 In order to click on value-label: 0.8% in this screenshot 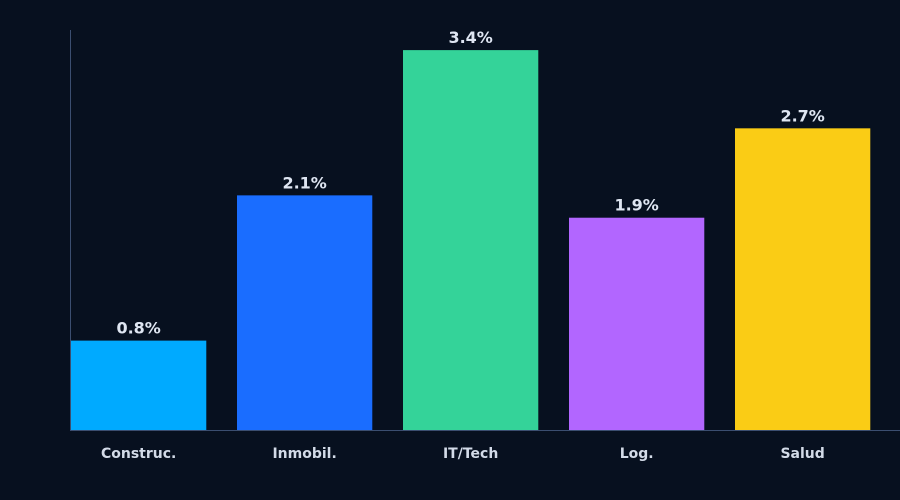, I will do `click(138, 328)`.